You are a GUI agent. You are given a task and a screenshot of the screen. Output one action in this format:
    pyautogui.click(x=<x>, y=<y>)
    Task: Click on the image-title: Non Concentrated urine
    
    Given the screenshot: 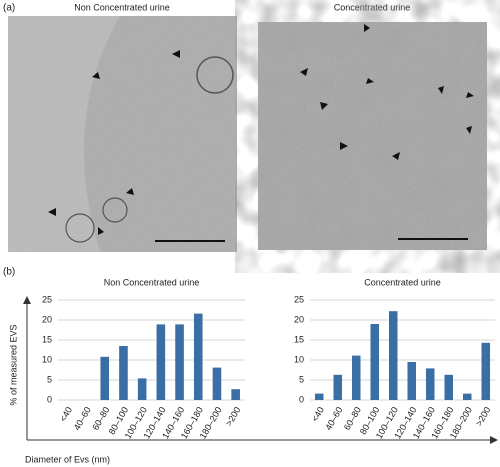 What is the action you would take?
    pyautogui.click(x=122, y=7)
    